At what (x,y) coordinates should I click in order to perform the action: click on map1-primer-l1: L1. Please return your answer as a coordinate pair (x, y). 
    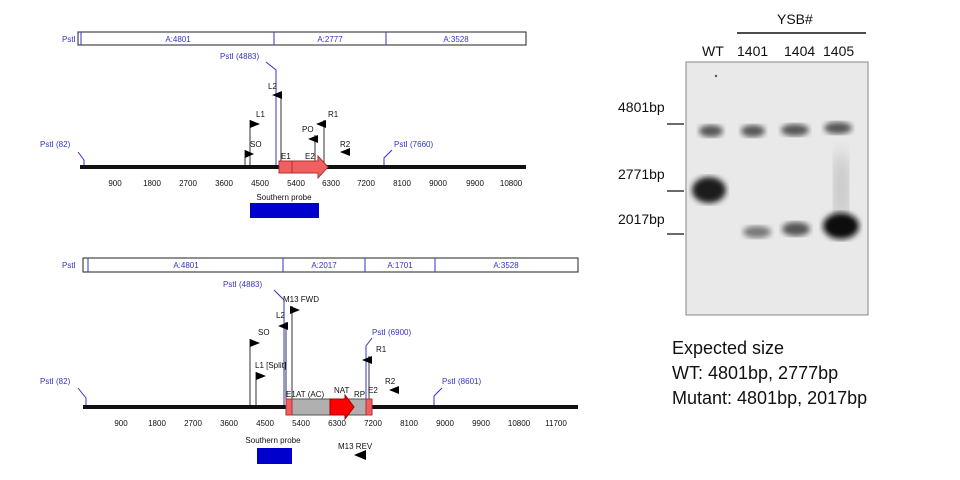
    Looking at the image, I should click on (260, 114).